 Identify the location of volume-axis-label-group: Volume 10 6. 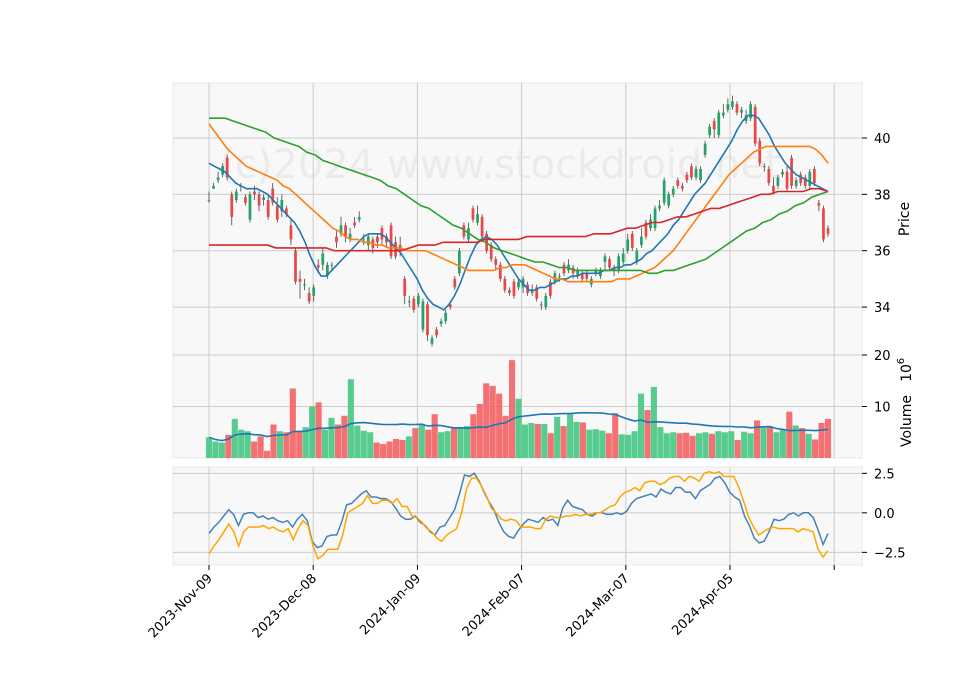
(905, 402).